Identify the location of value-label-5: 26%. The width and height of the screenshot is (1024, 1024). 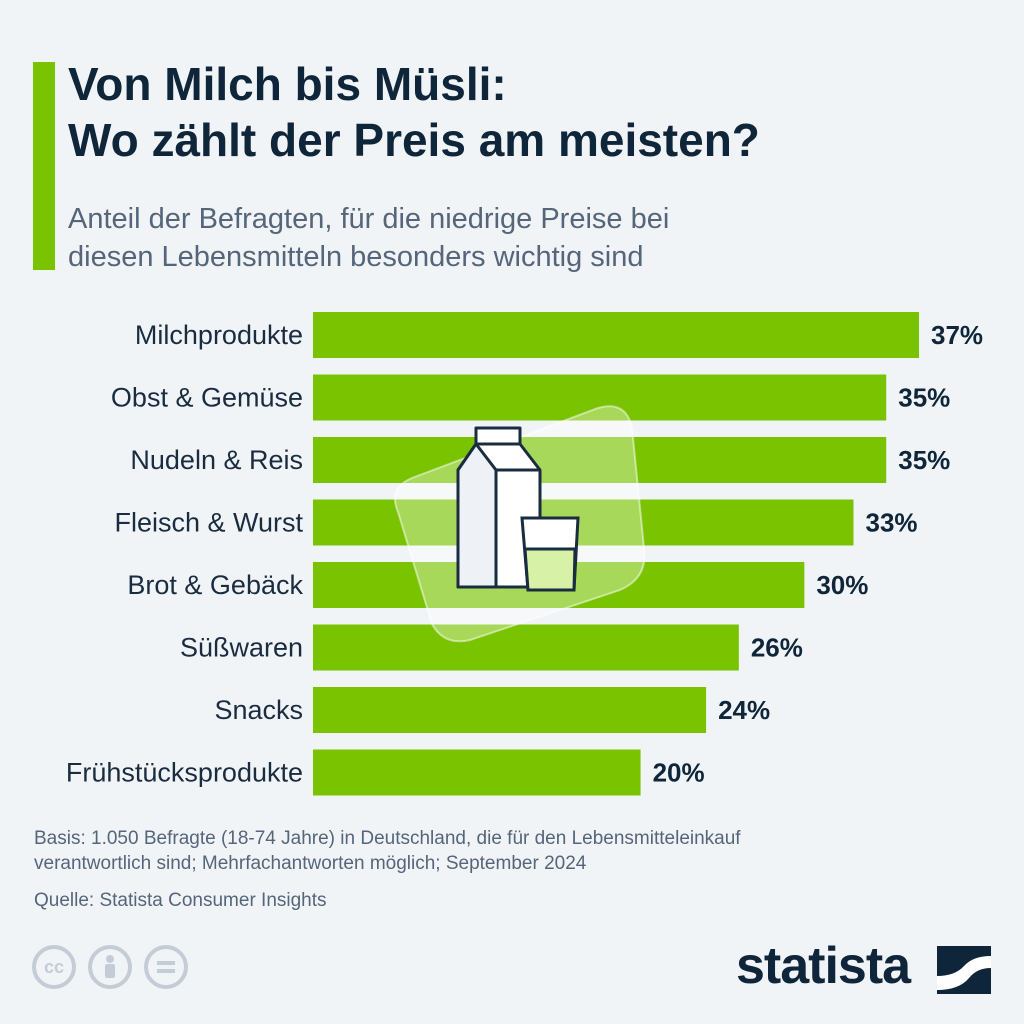
(777, 648).